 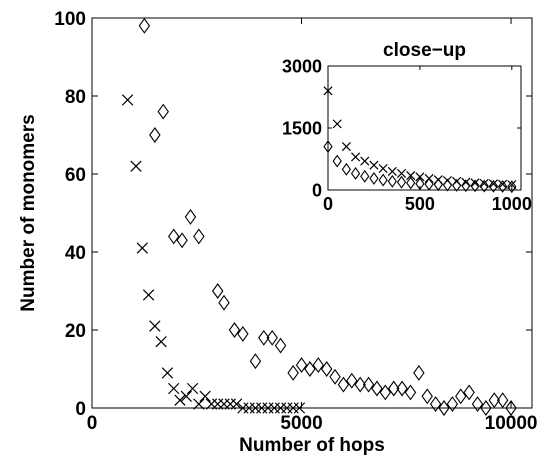 I want to click on main-y-axis-label: Number of monomers, so click(x=28, y=212).